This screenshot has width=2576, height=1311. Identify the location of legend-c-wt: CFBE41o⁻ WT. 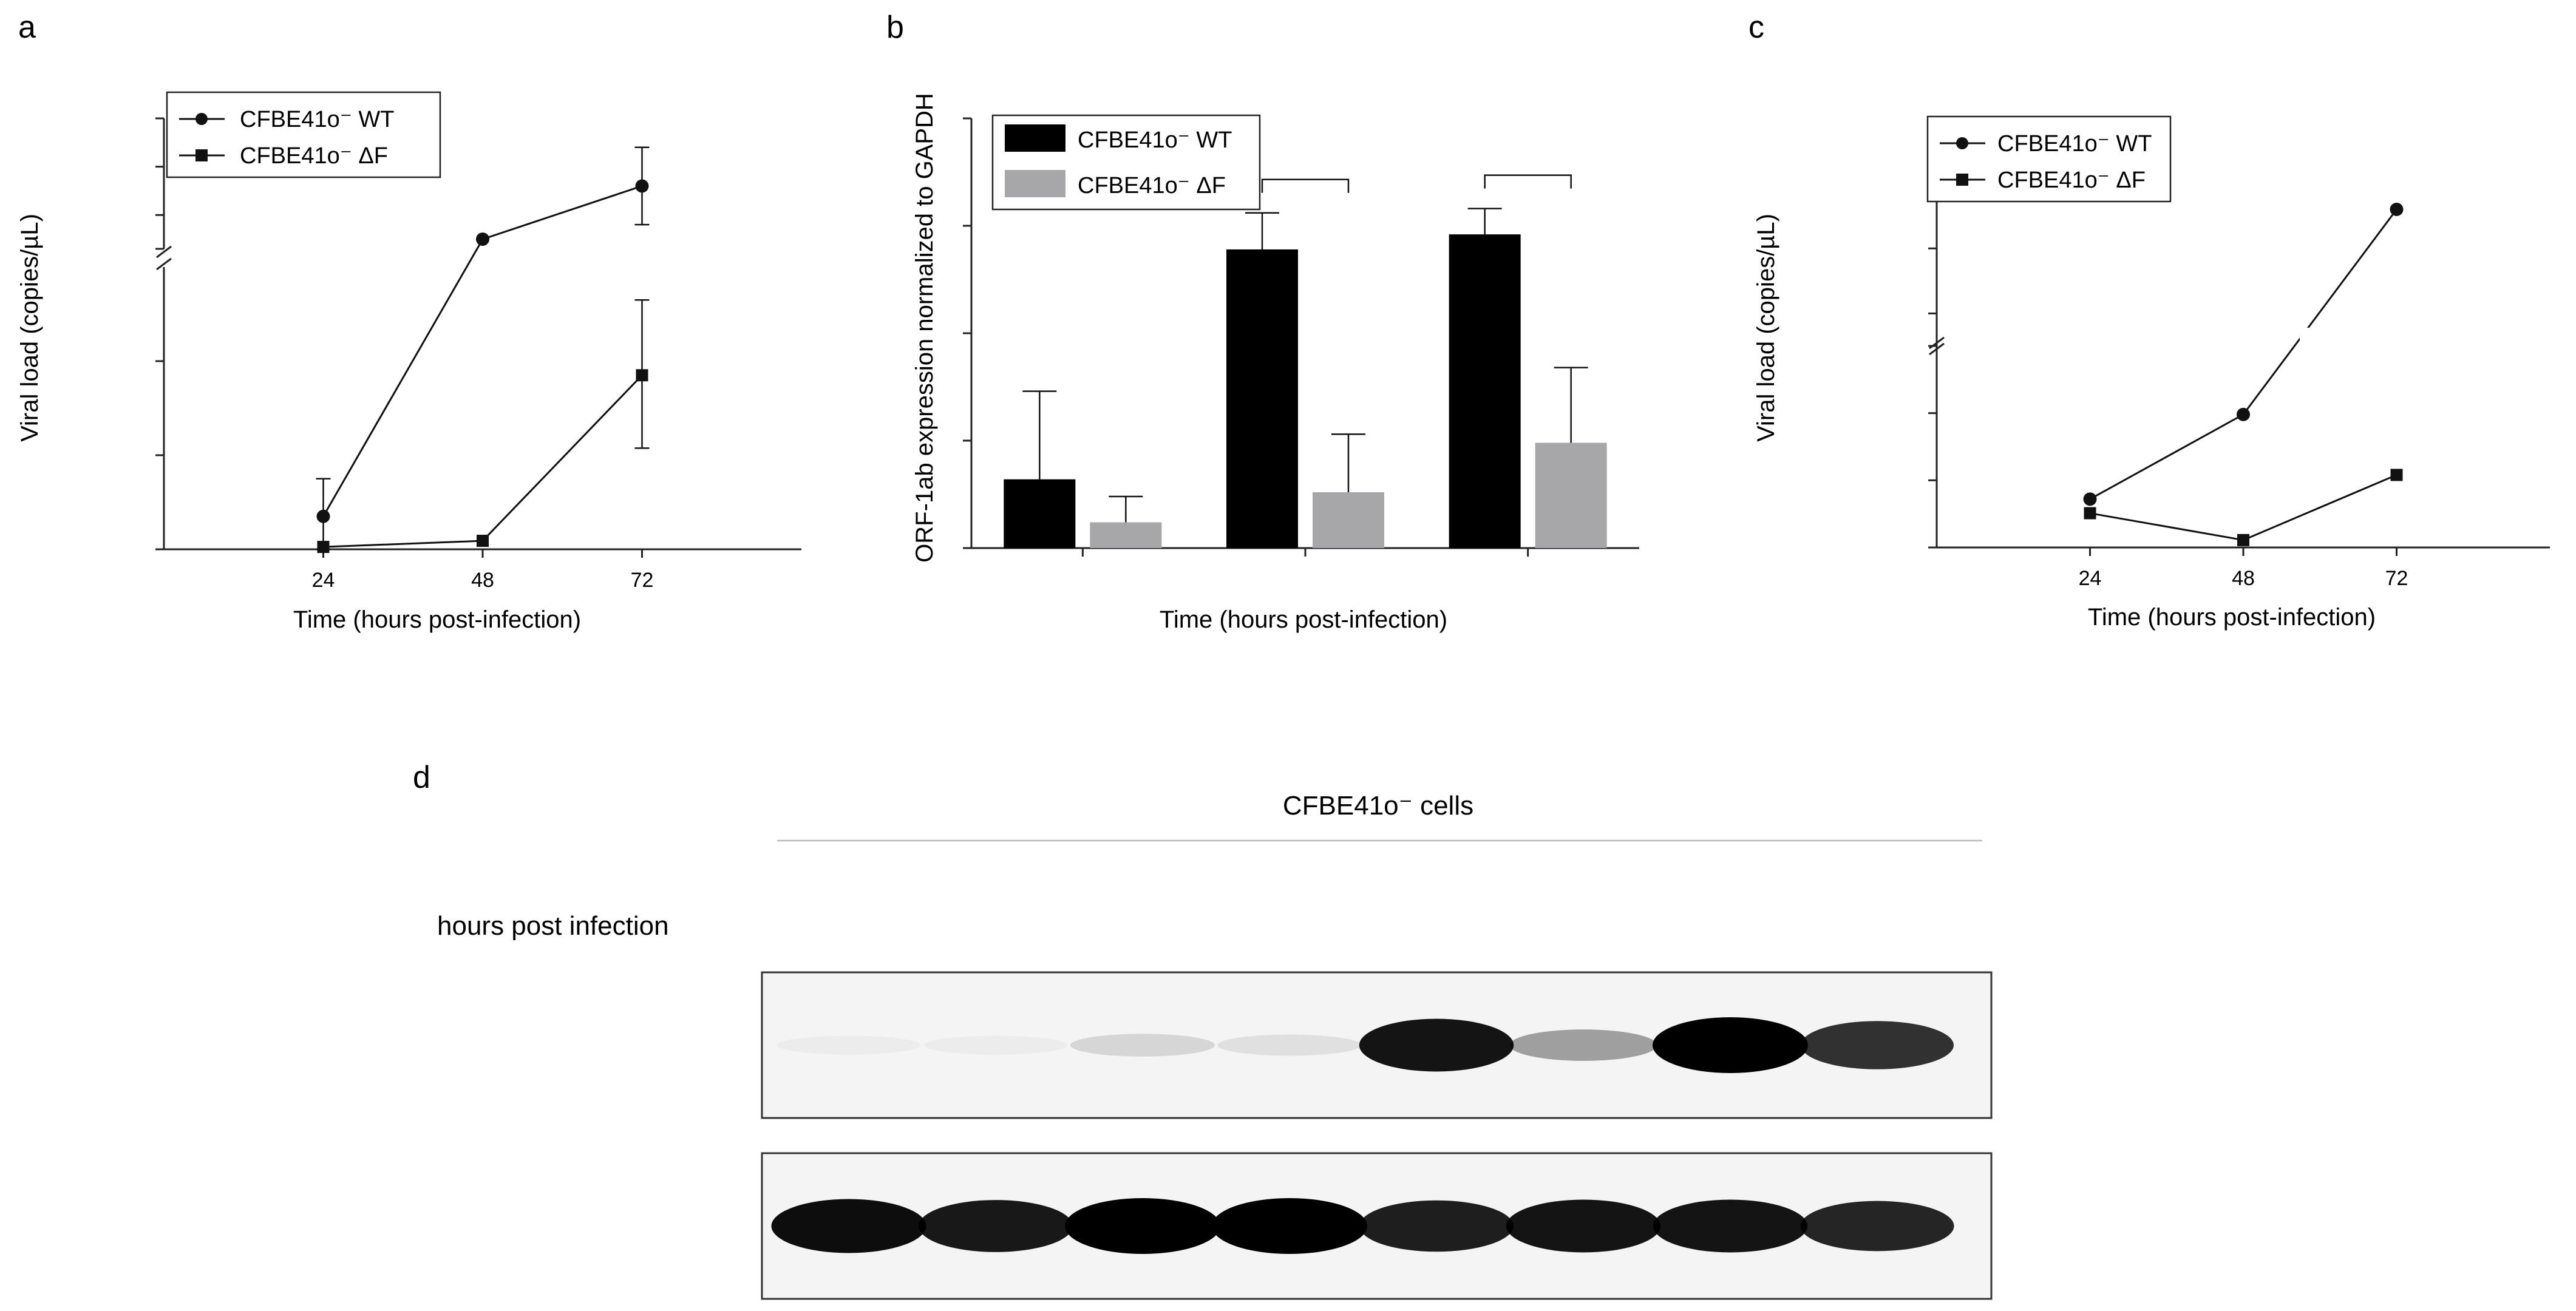
(2074, 144).